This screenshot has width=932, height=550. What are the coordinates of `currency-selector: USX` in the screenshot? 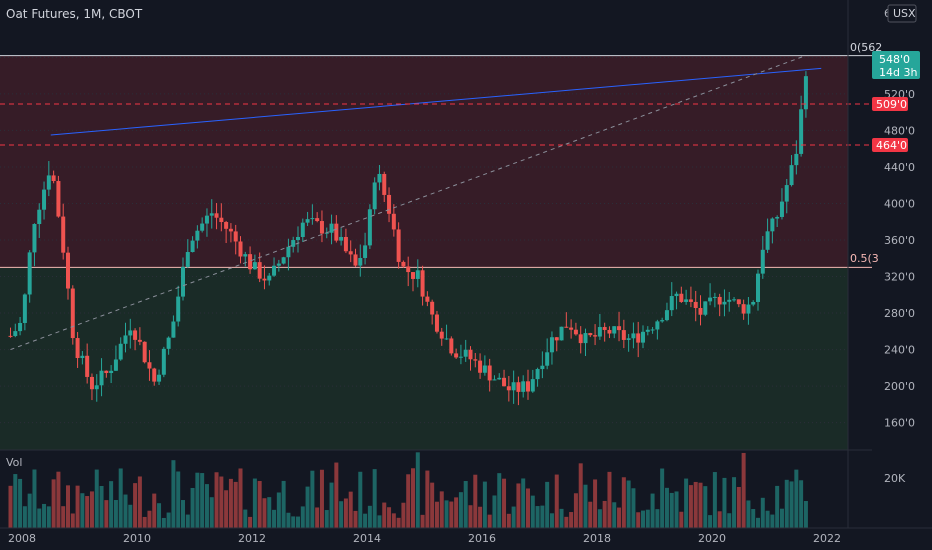 It's located at (902, 13).